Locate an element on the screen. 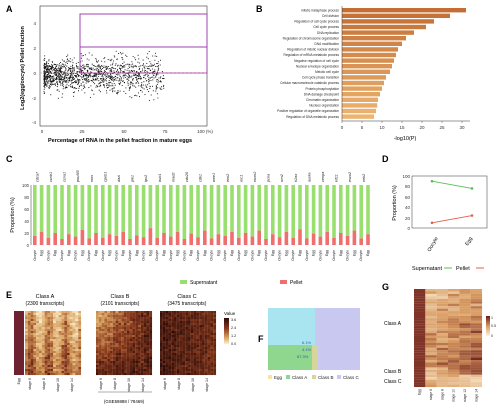  panel-e-heatmaps is located at coordinates (115, 343).